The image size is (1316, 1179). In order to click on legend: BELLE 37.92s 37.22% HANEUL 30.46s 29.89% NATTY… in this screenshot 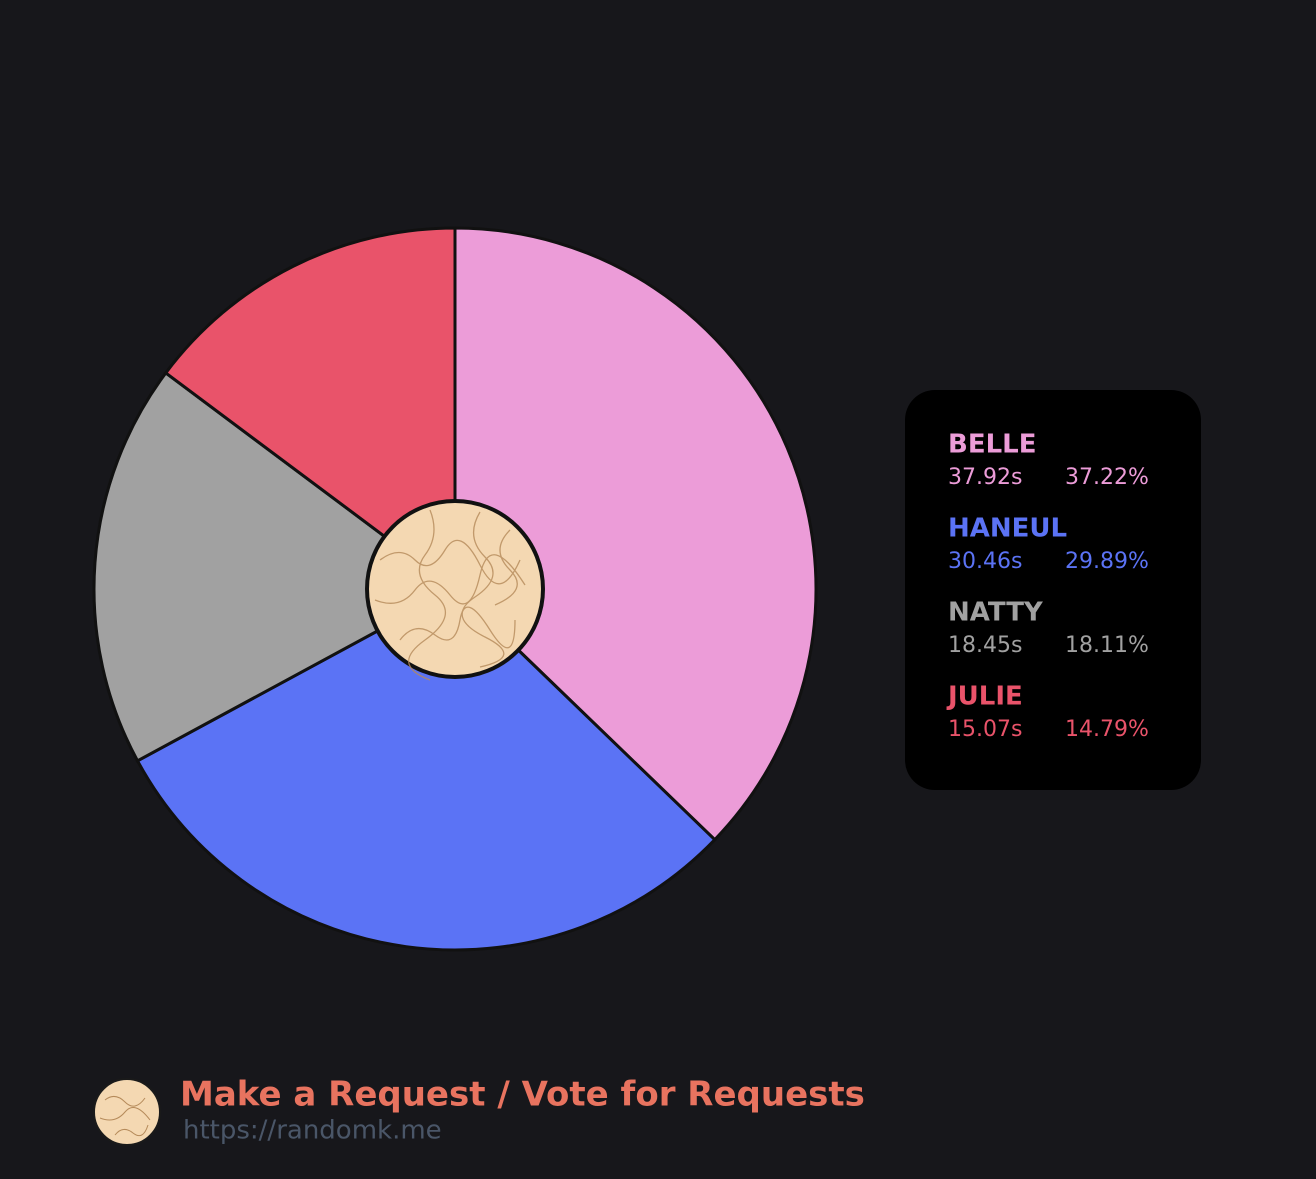, I will do `click(1047, 586)`.